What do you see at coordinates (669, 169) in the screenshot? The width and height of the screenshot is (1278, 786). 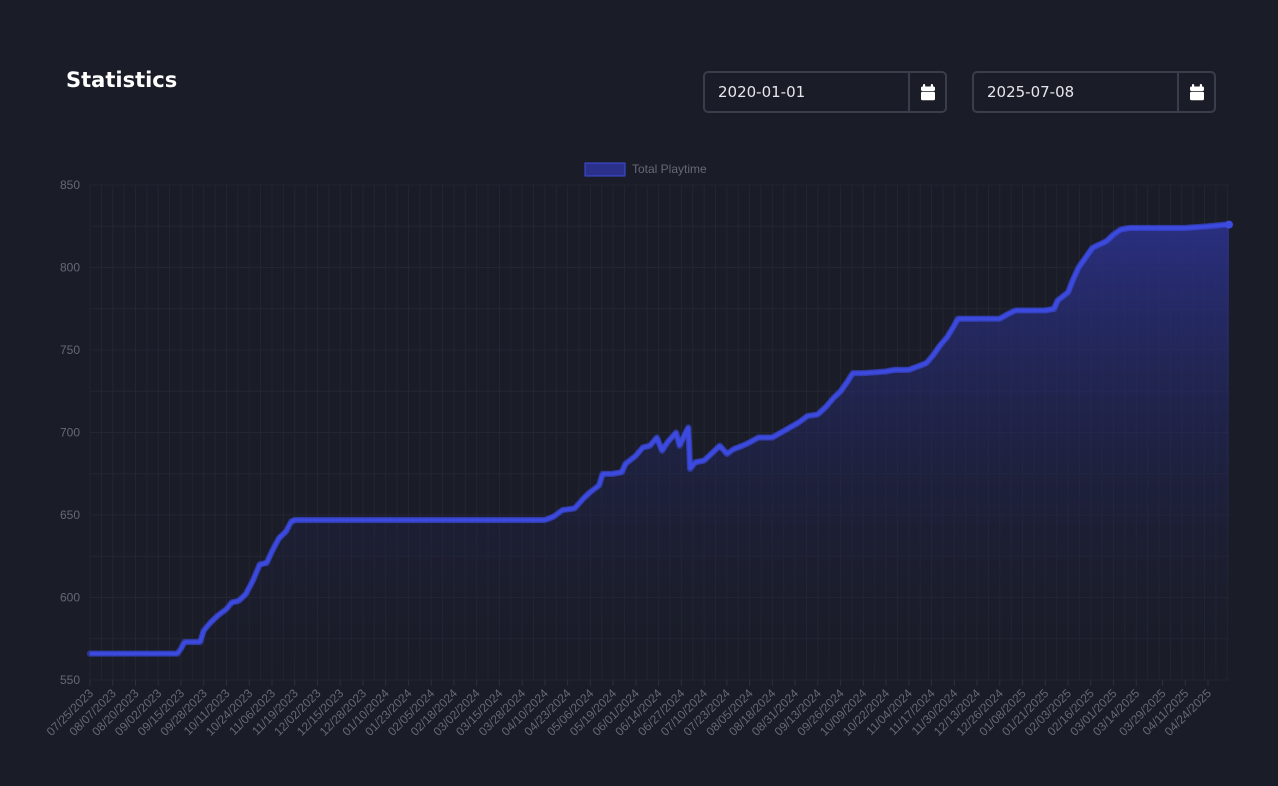 I see `legend-label: Total Playtime` at bounding box center [669, 169].